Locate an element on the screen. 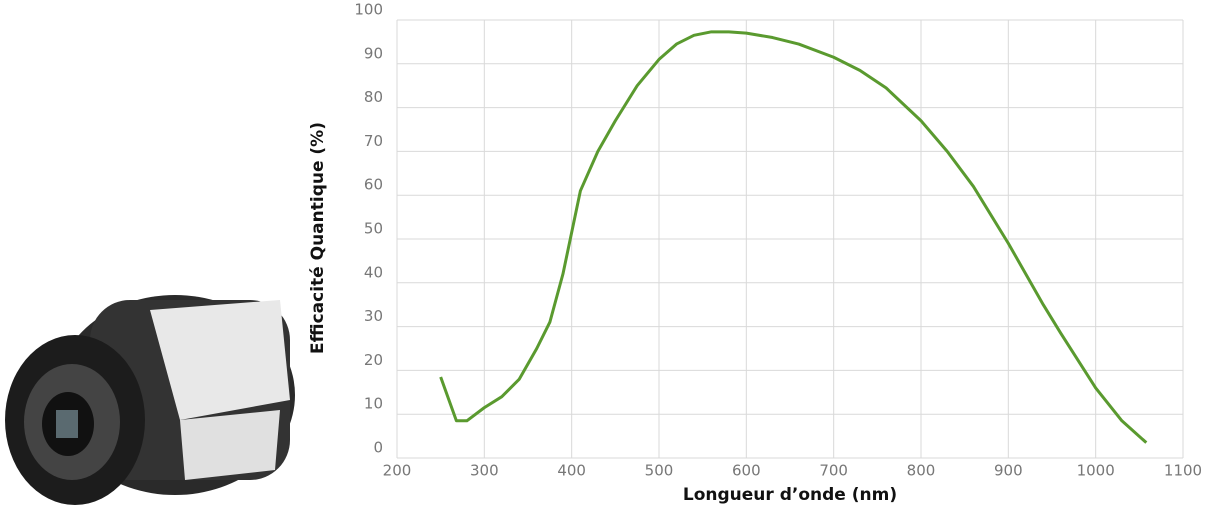 Image resolution: width=1217 pixels, height=517 pixels. y-axis-title: Efficacité Quantique (%) is located at coordinates (318, 238).